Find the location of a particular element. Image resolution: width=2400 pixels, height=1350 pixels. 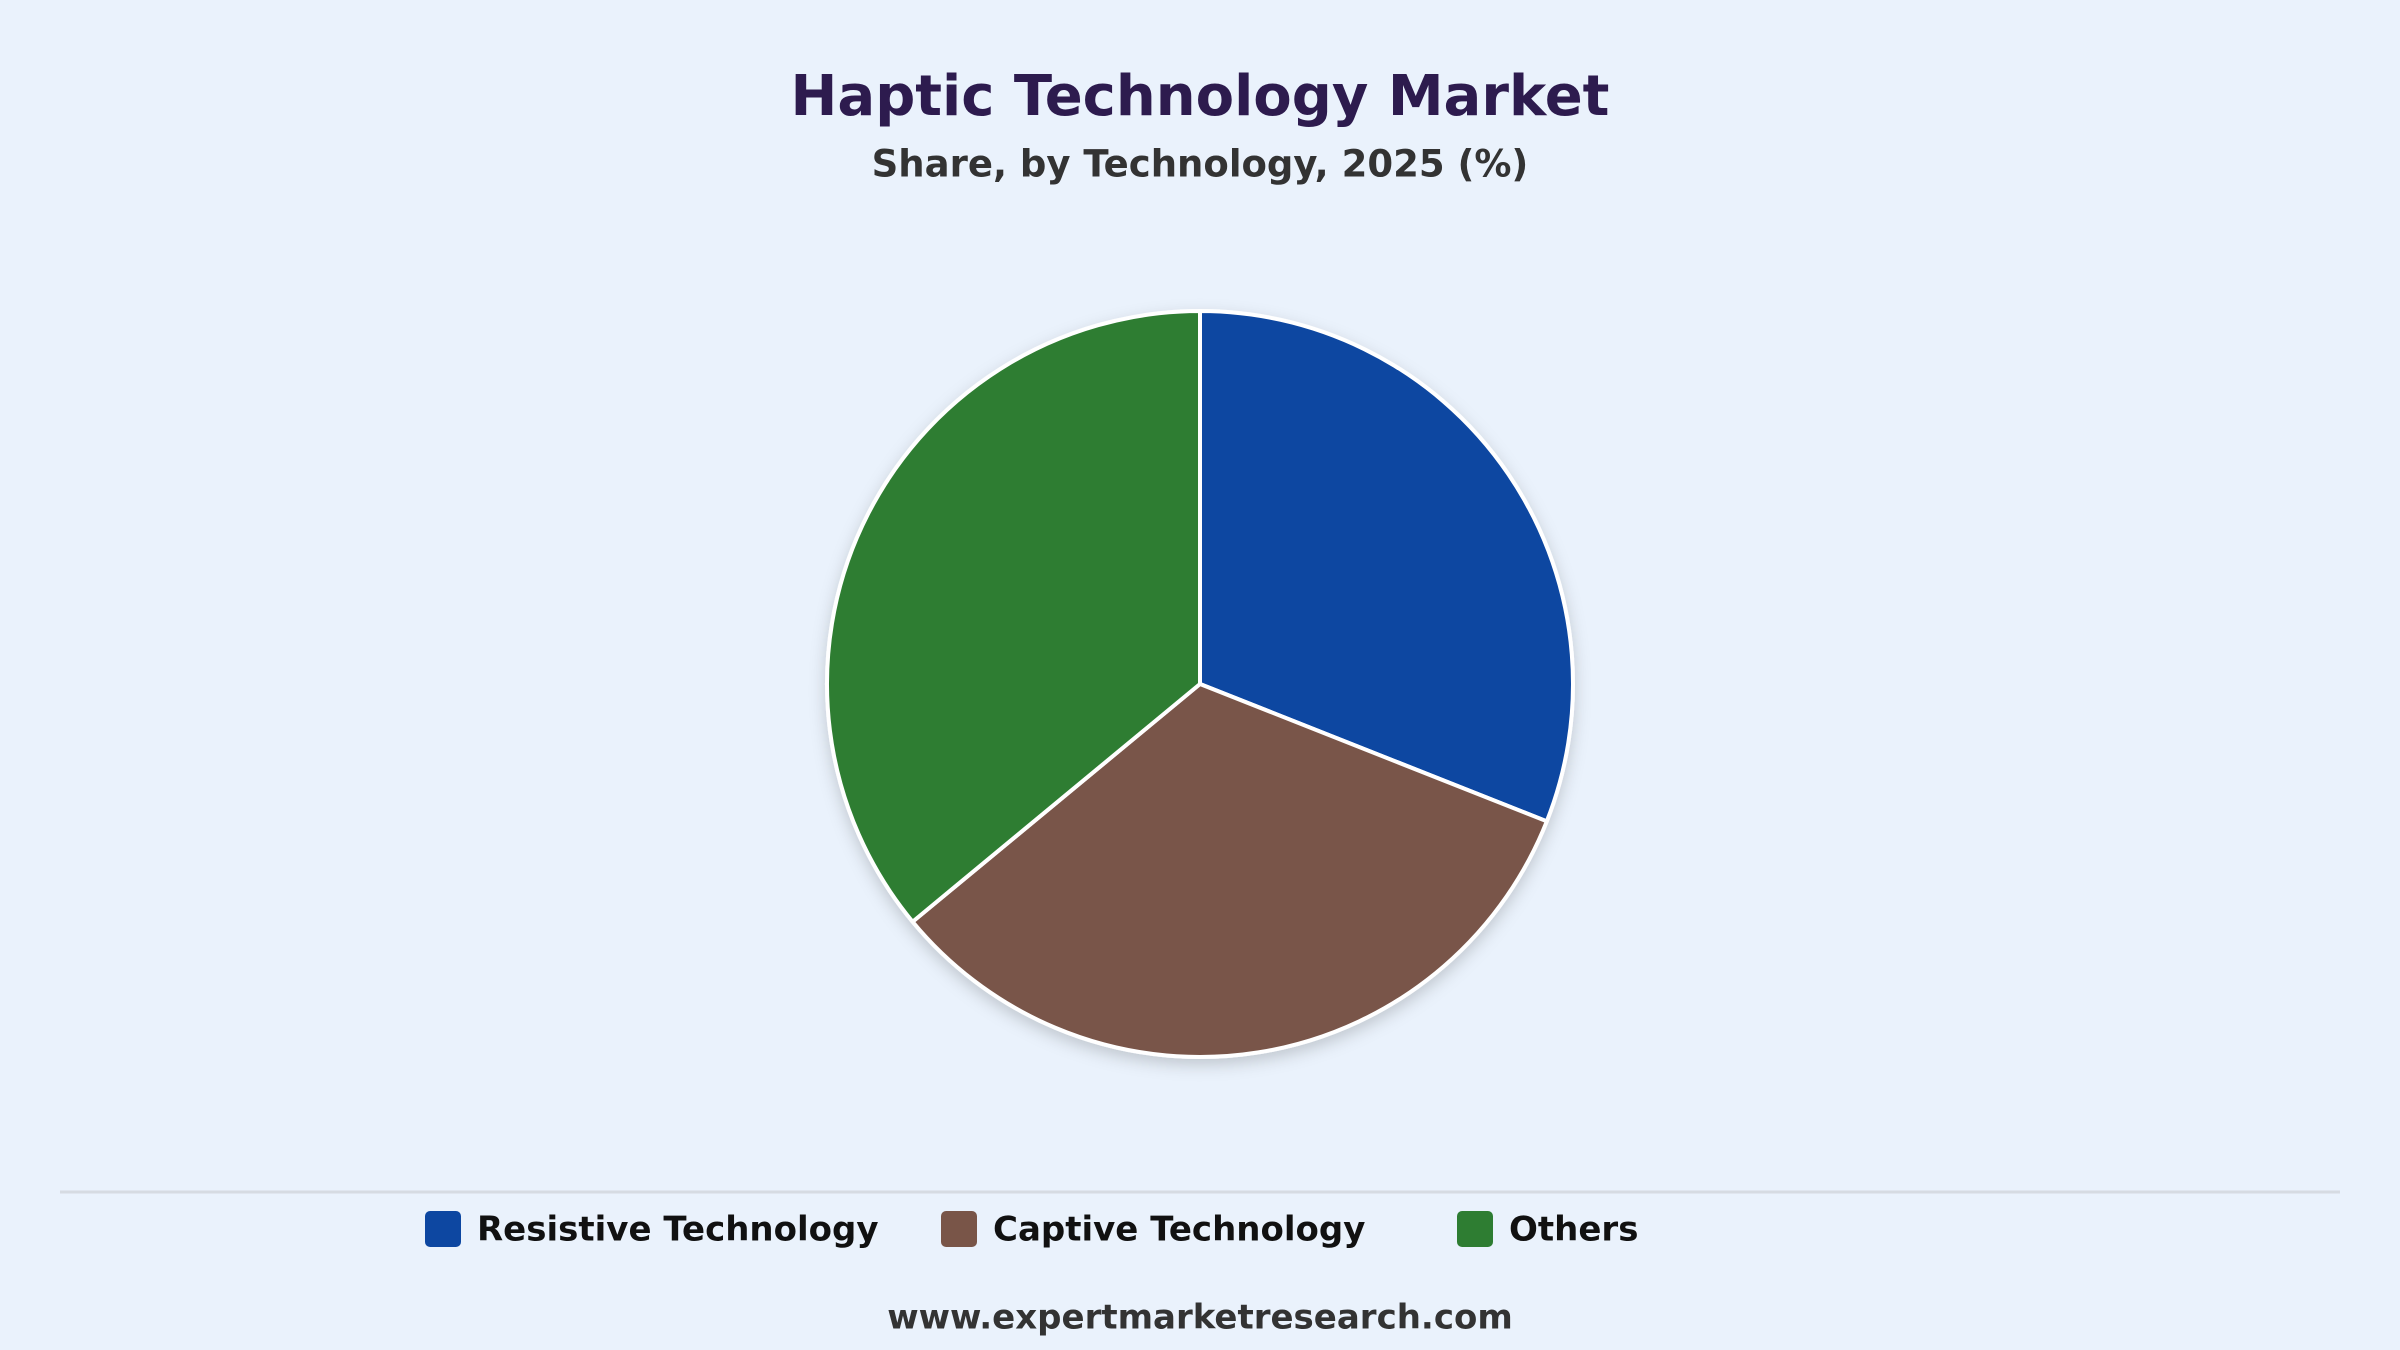

legend-label: Others is located at coordinates (1573, 1230).